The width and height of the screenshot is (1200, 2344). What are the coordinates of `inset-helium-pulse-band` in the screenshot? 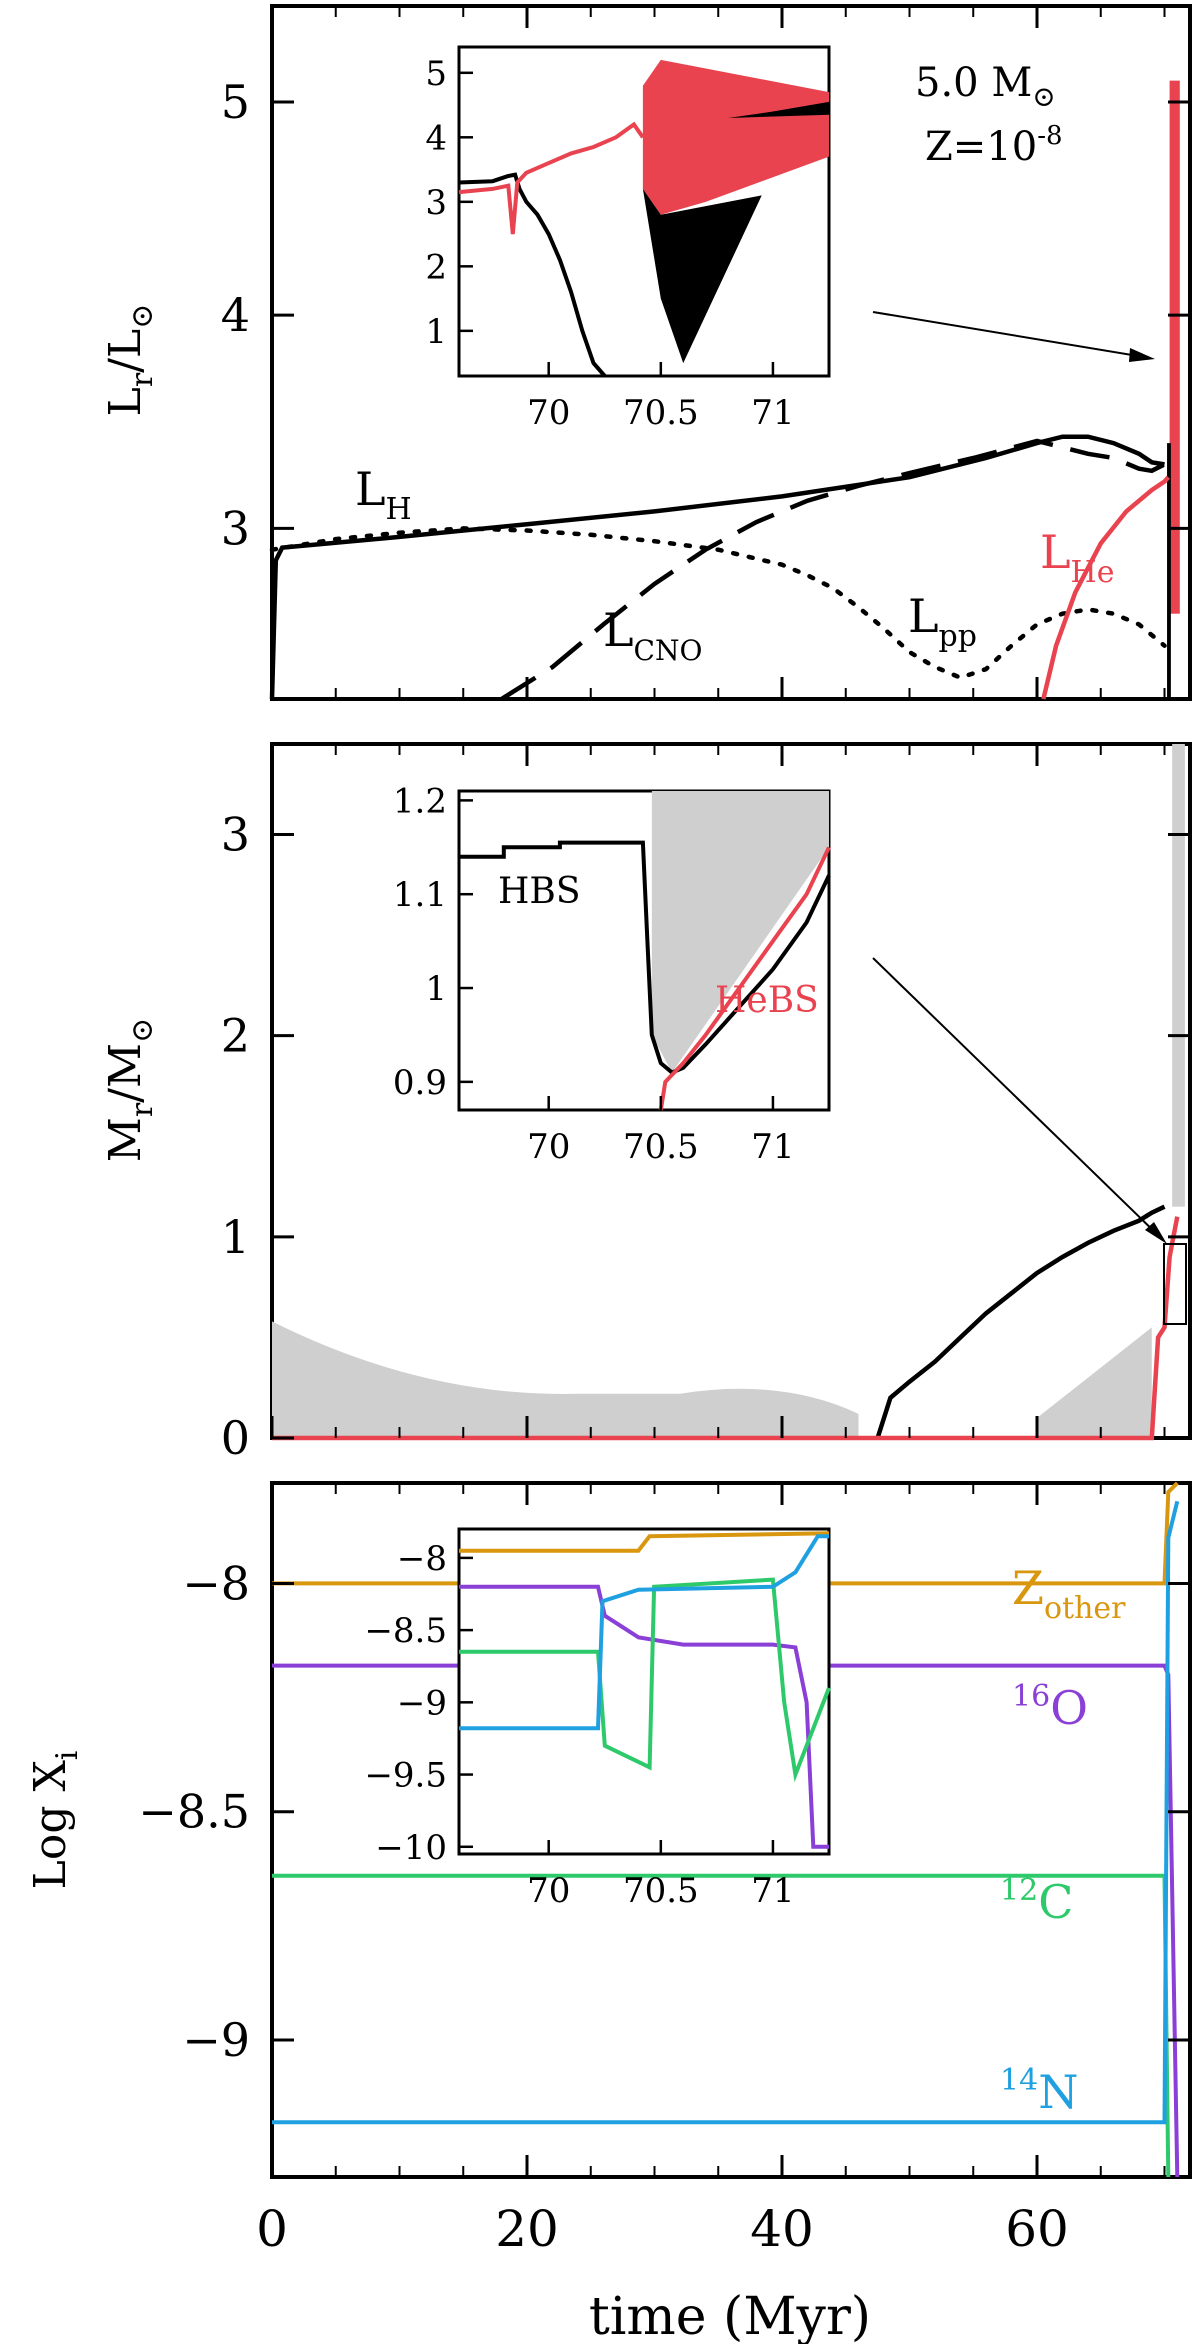 It's located at (735, 137).